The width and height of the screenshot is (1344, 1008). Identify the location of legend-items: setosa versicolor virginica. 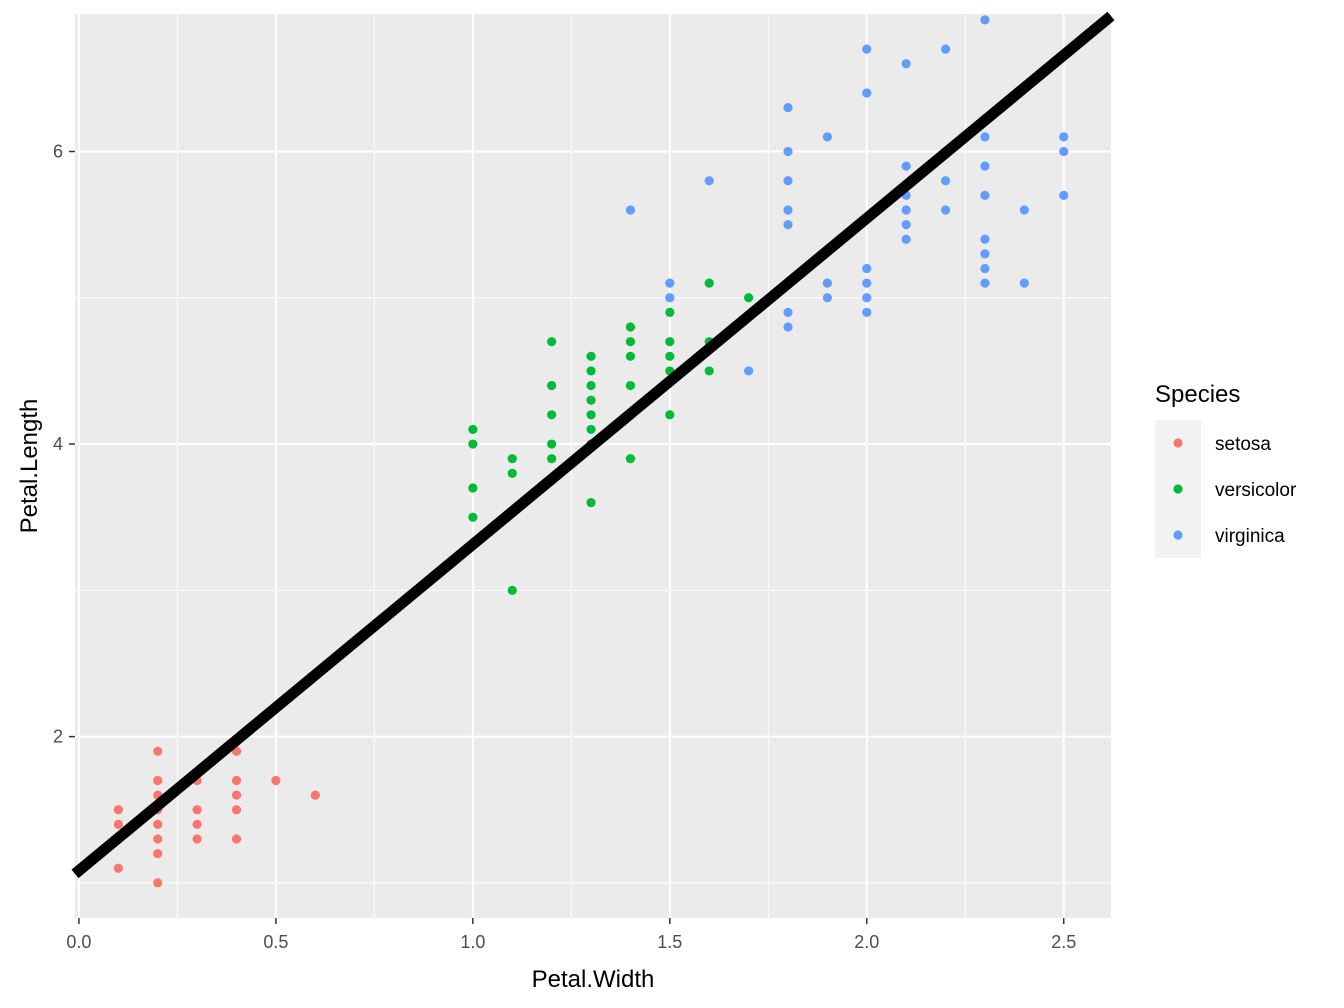
(1235, 490).